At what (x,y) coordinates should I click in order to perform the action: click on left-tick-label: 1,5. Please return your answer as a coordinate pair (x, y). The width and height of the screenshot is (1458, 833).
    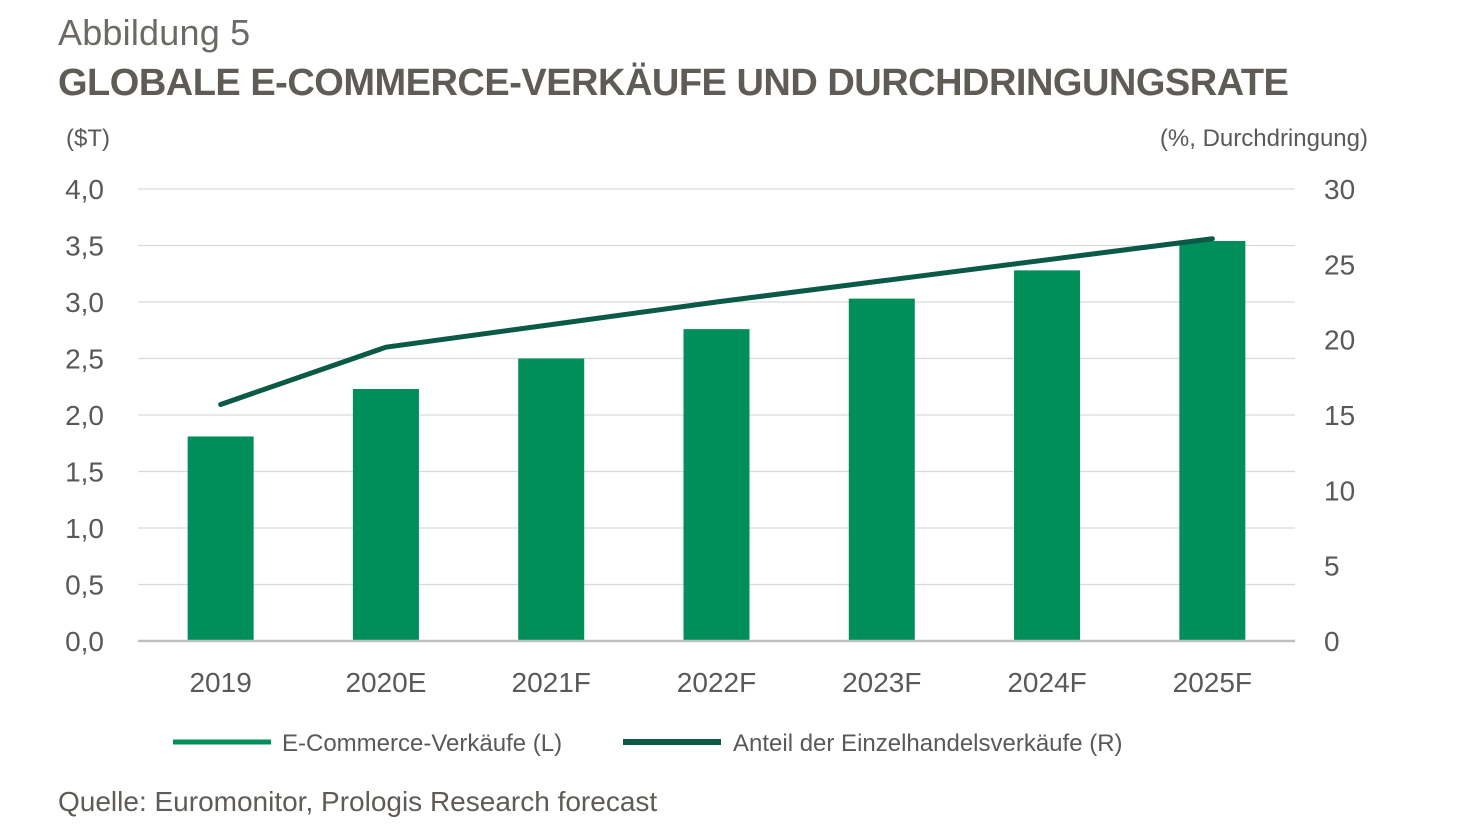
    Looking at the image, I should click on (84, 472).